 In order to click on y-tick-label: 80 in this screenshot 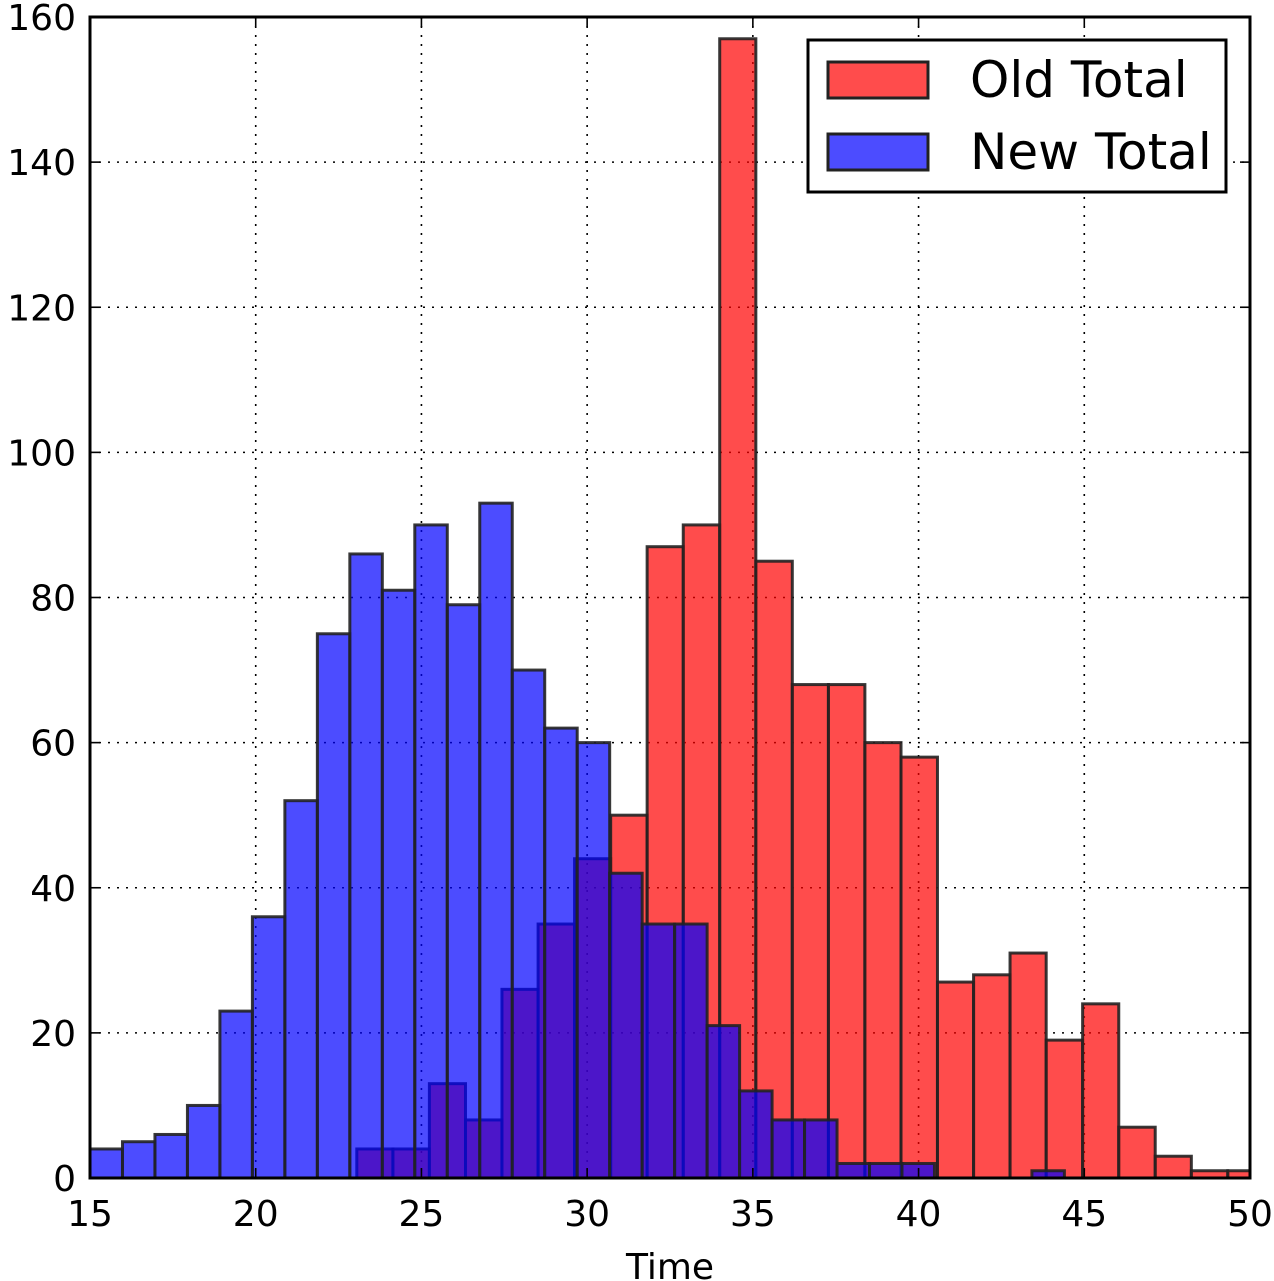, I will do `click(53, 599)`.